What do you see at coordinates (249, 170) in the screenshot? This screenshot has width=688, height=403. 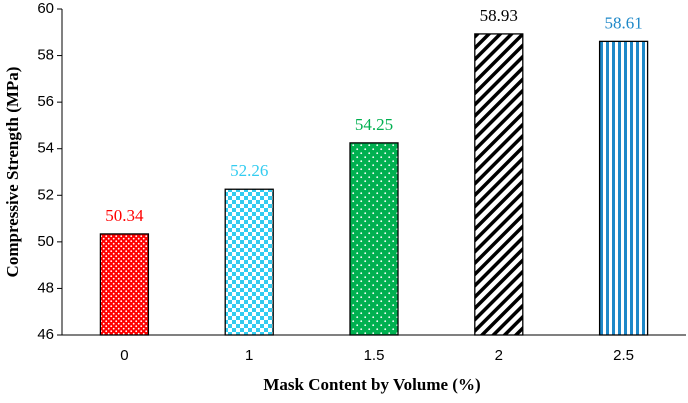 I see `value-label: 52.26` at bounding box center [249, 170].